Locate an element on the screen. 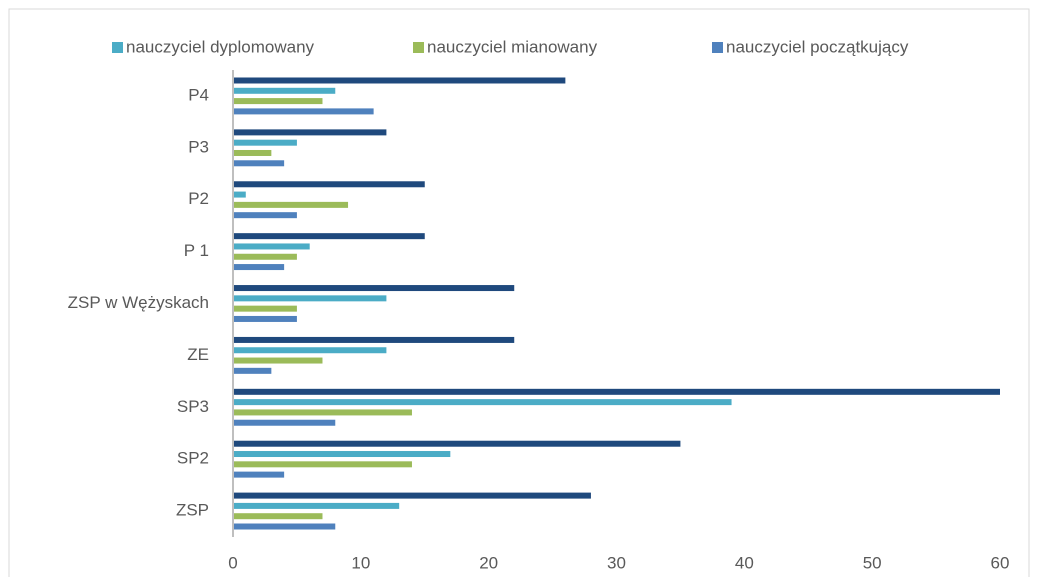  y-tick-label: SP2 is located at coordinates (193, 458).